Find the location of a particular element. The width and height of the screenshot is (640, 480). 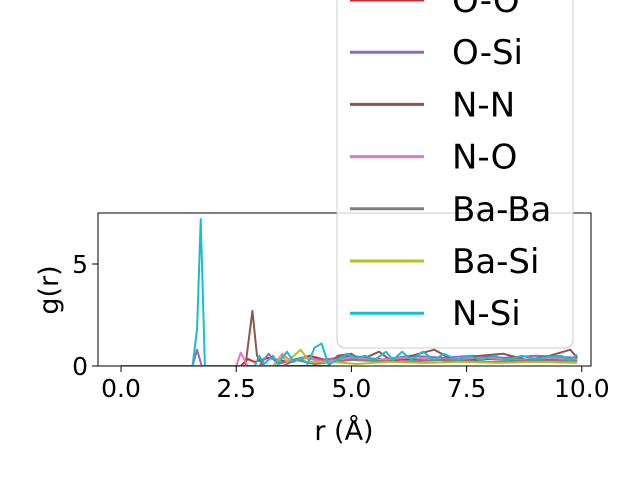

legend-label-ba-ba: Ba-Ba is located at coordinates (501, 210).